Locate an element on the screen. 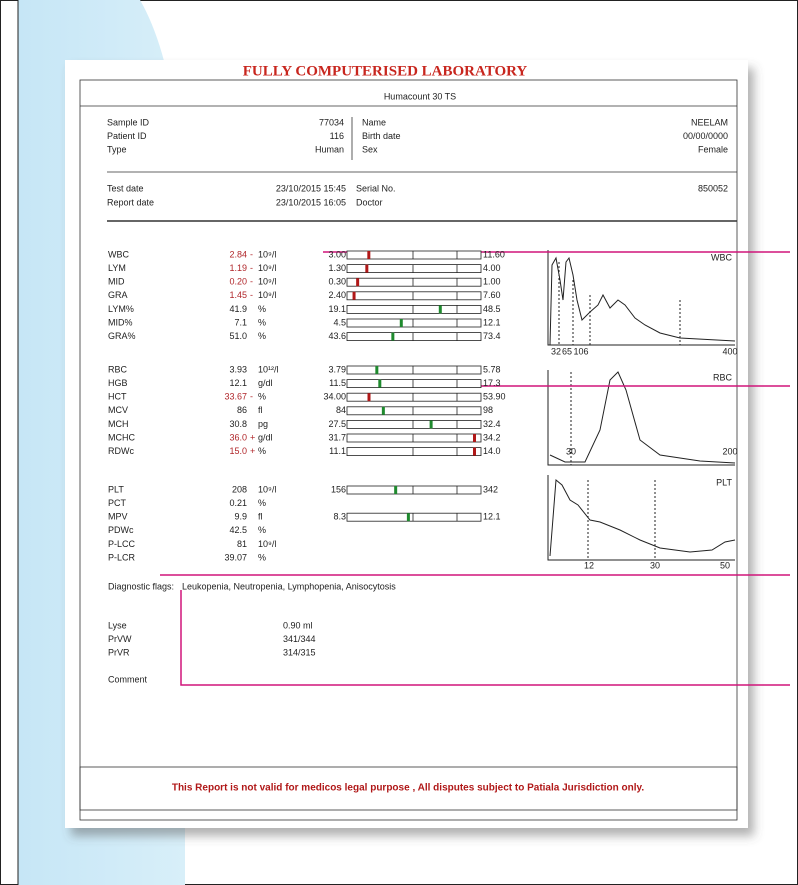 The height and width of the screenshot is (885, 798). range-low: 156 is located at coordinates (338, 489).